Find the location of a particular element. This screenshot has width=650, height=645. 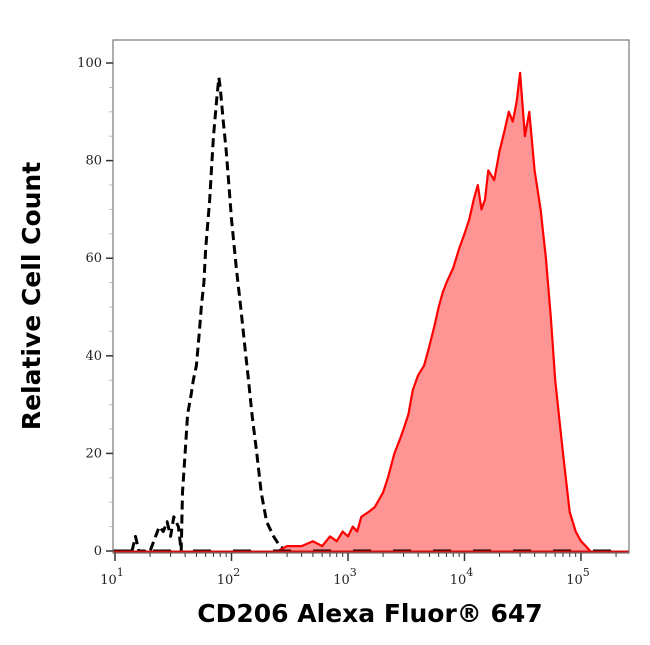

x-axis: 10¹ 10² 10³ 10⁴ 10⁵ is located at coordinates (358, 570).